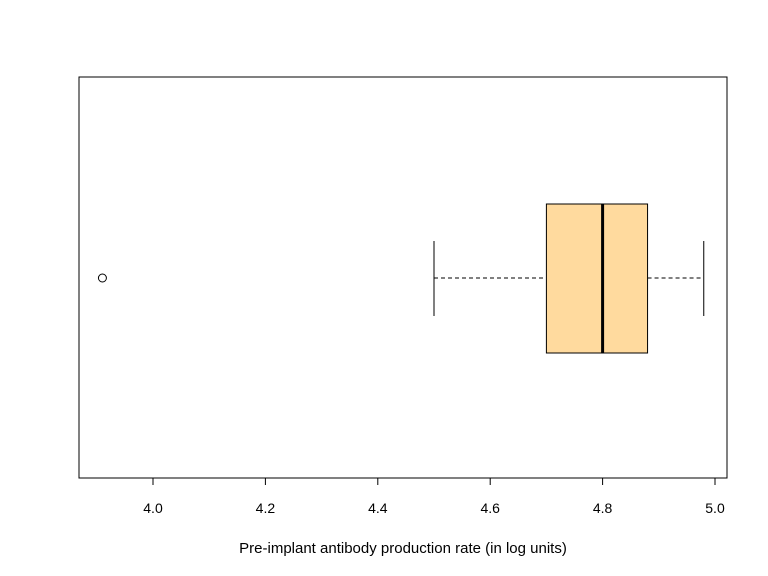  Describe the element at coordinates (434, 496) in the screenshot. I see `x-axis: 4.0 4.2 4.4 4.6 4.8 5.0` at that location.